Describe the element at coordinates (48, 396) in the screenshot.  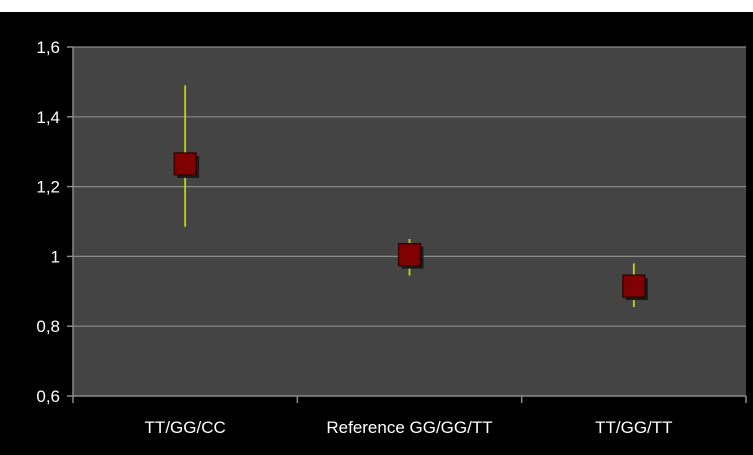
I see `y-tick-label: 0,6` at that location.